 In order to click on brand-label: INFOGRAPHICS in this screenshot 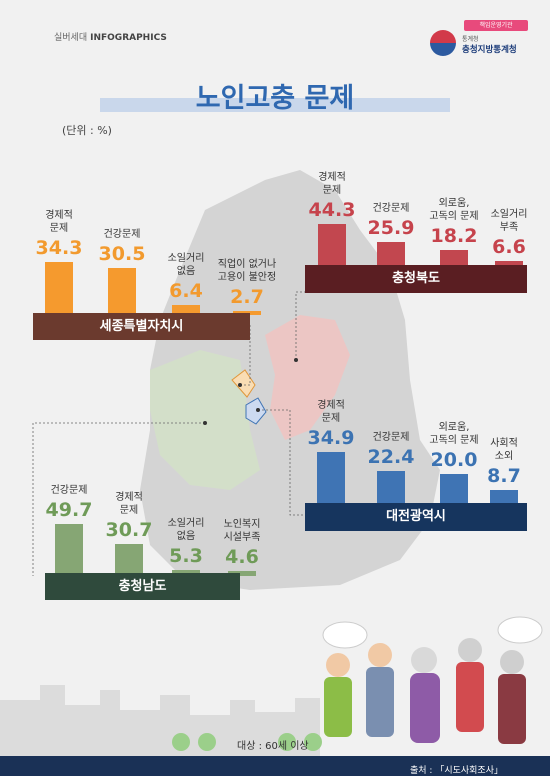, I will do `click(128, 38)`.